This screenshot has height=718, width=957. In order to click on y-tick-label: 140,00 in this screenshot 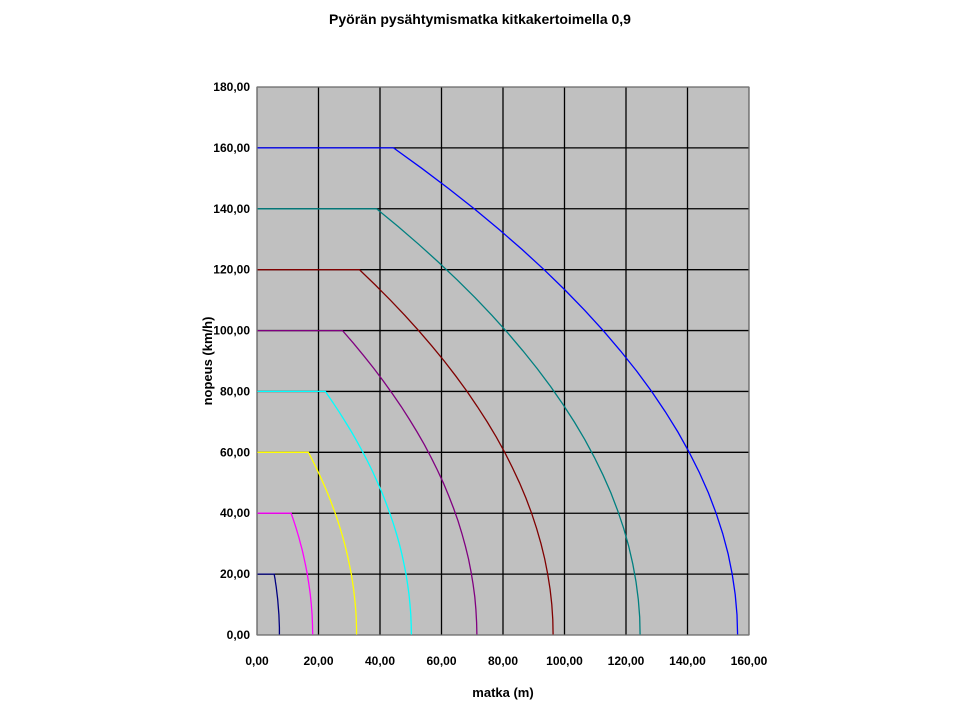, I will do `click(231, 209)`.